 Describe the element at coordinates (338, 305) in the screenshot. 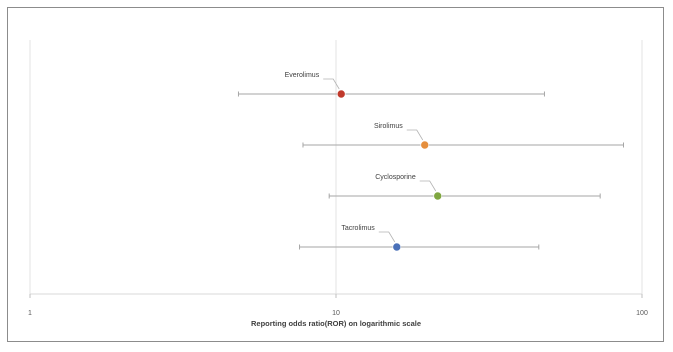

I see `x-axis-ticks: 1 10 100` at that location.